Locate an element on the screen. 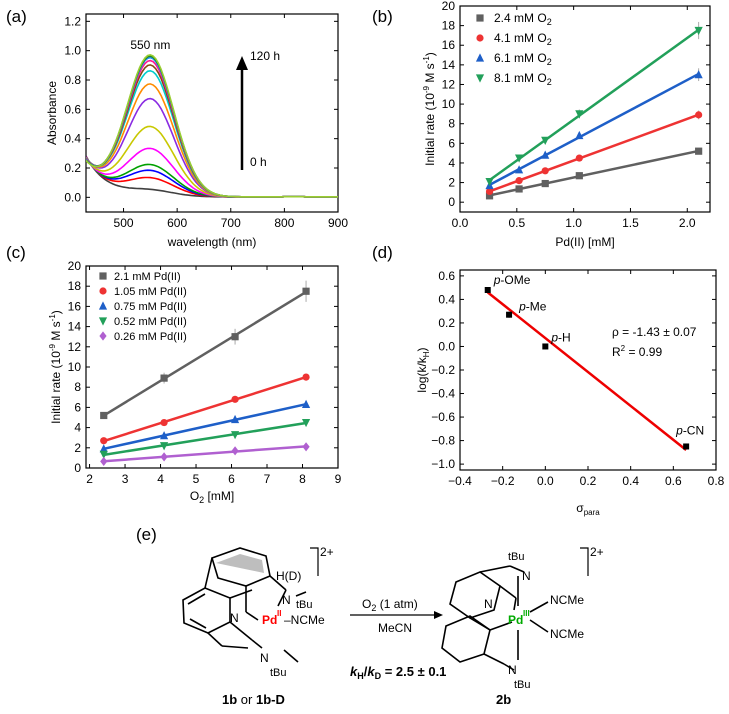 This screenshot has height=714, width=729. y-tick-label: 1.0 is located at coordinates (72, 51).